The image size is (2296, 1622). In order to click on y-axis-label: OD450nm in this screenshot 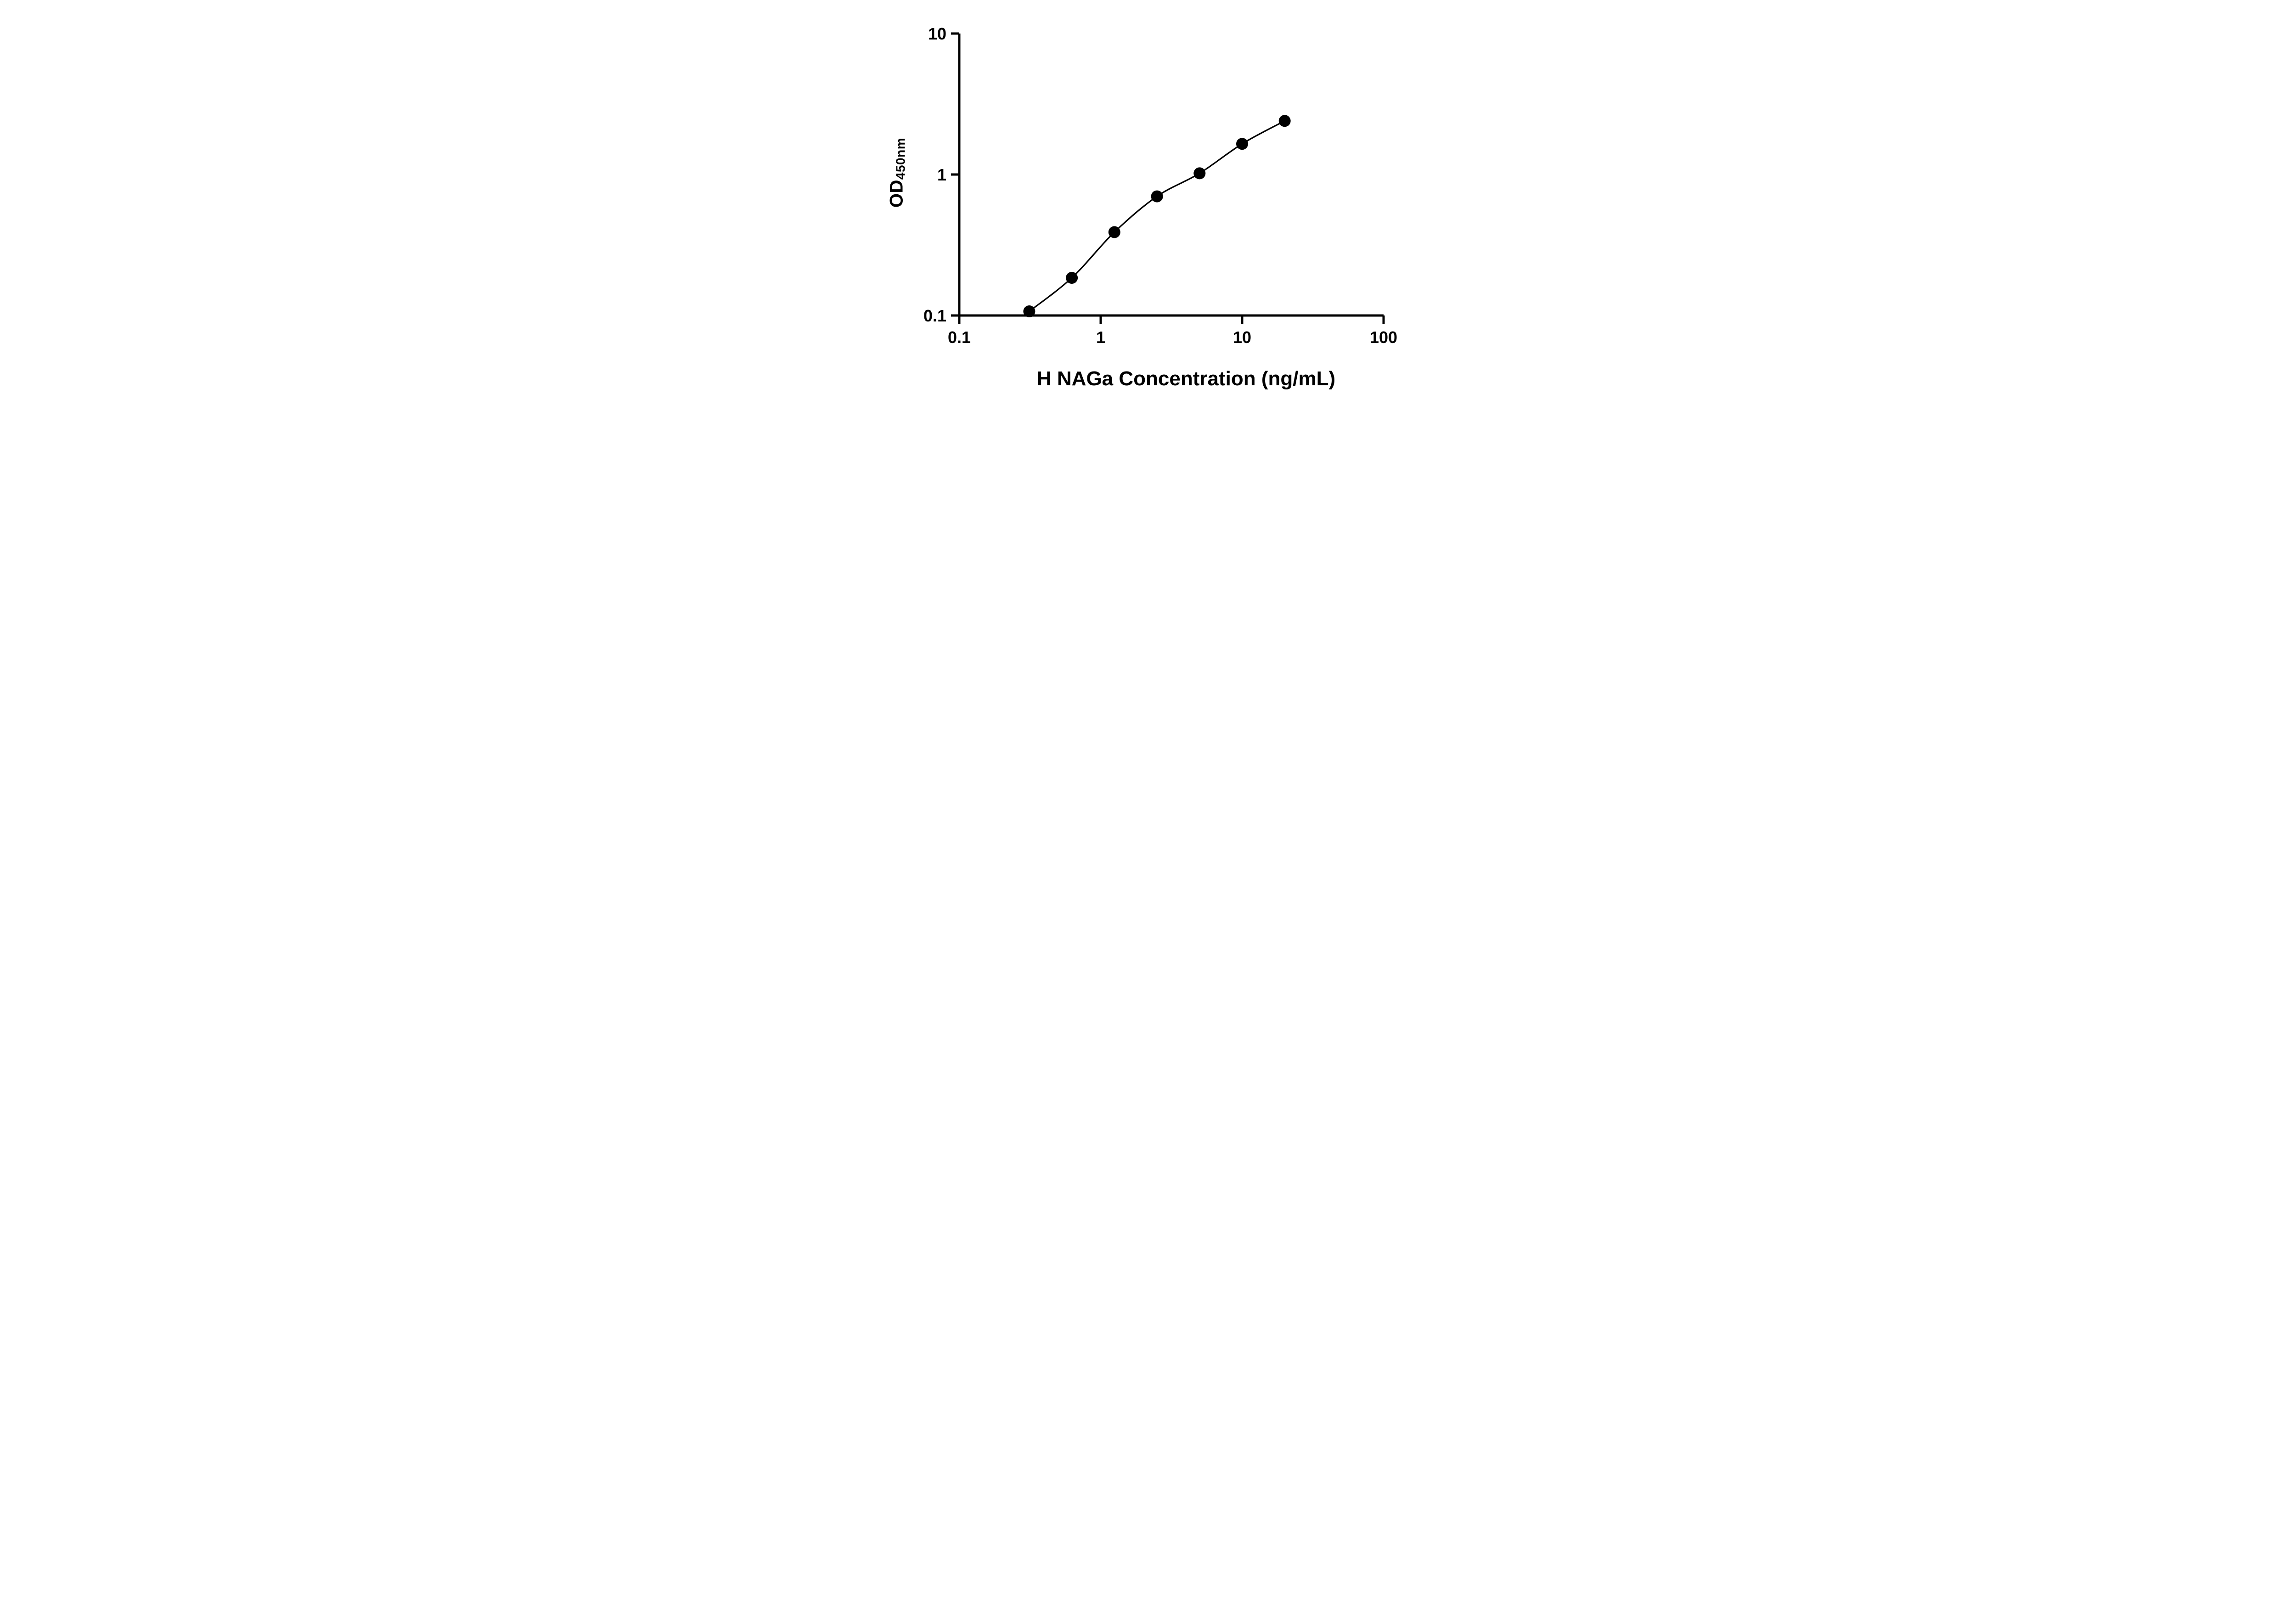, I will do `click(897, 173)`.